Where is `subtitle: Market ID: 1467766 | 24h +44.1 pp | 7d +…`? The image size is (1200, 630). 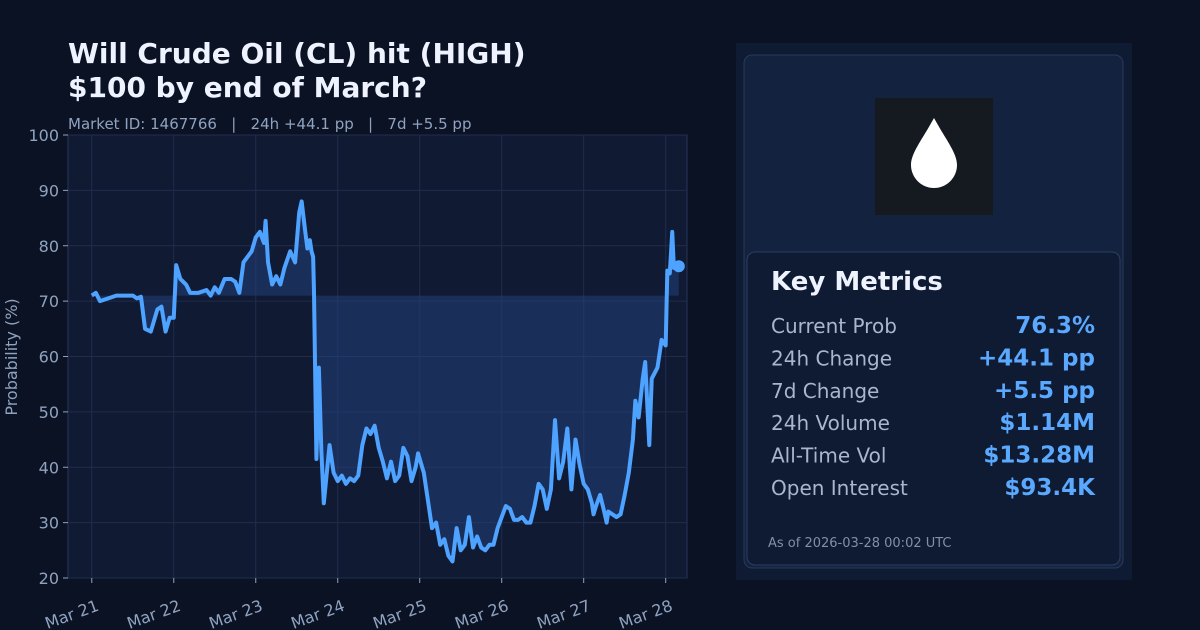 subtitle: Market ID: 1467766 | 24h +44.1 pp | 7d +… is located at coordinates (269, 124).